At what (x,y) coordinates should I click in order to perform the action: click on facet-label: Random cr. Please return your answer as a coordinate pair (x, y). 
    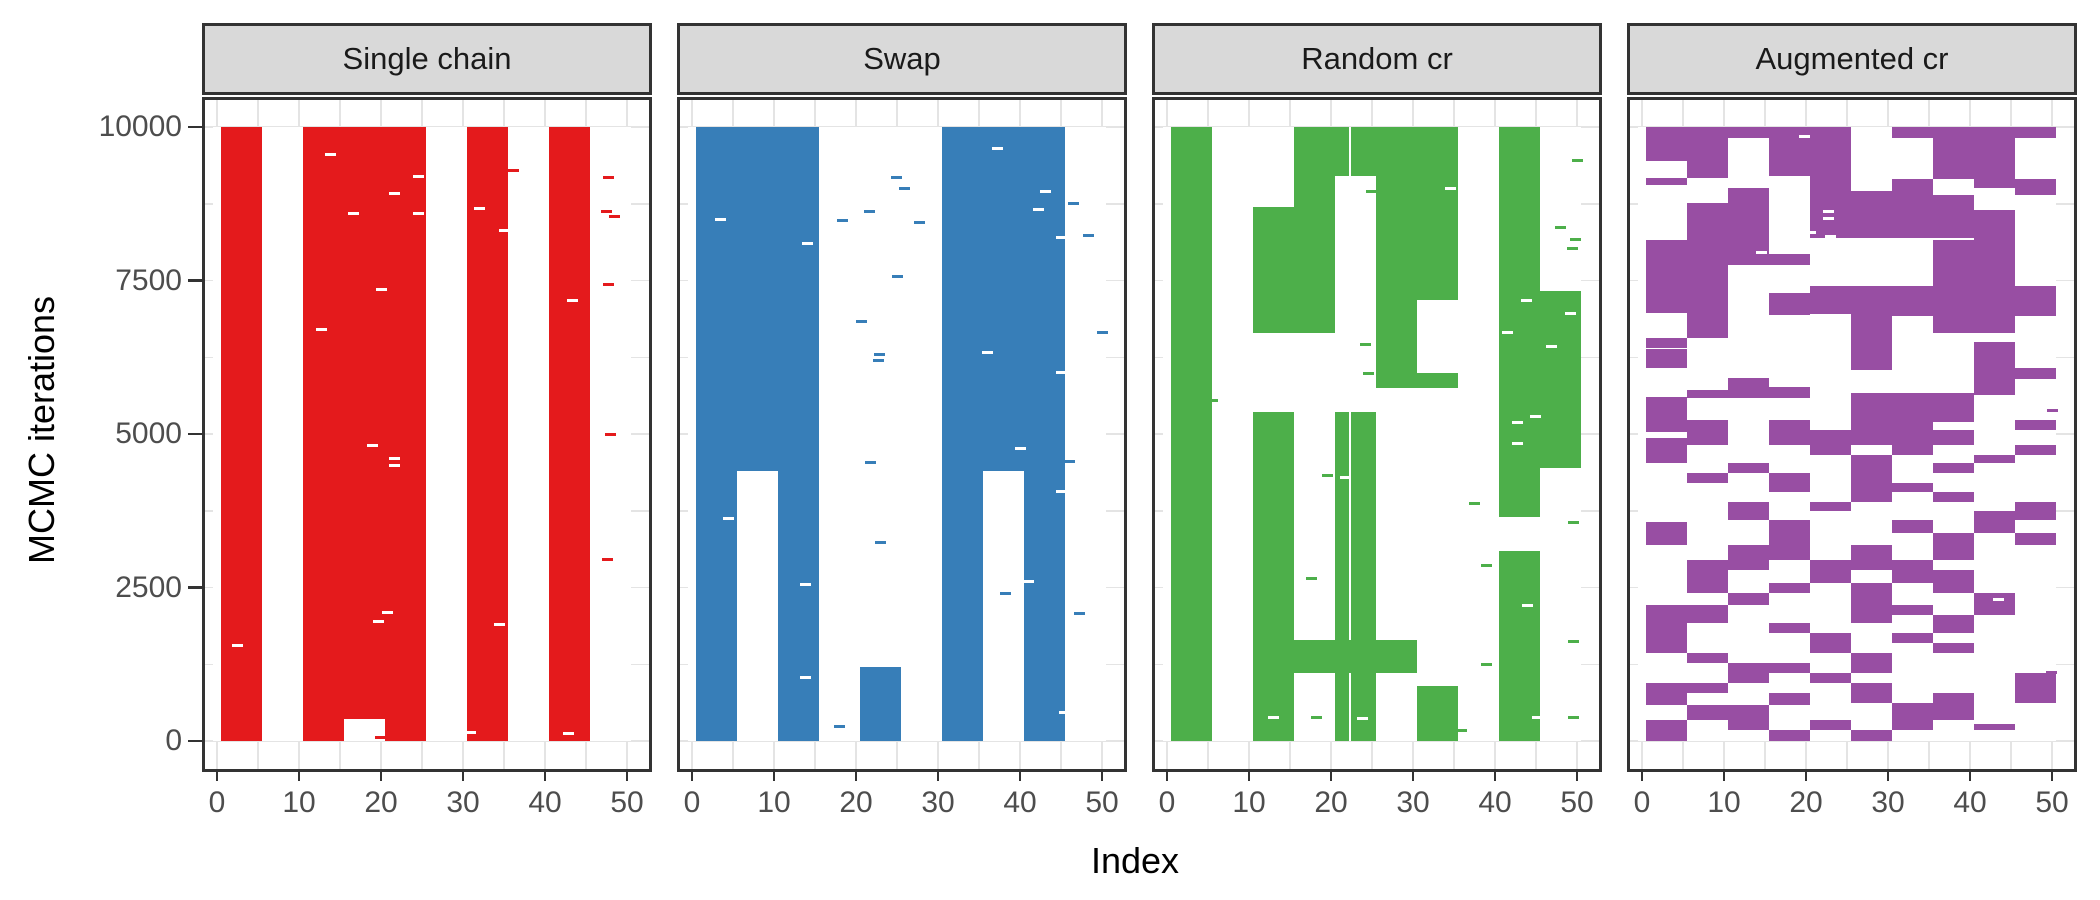
    Looking at the image, I should click on (1377, 58).